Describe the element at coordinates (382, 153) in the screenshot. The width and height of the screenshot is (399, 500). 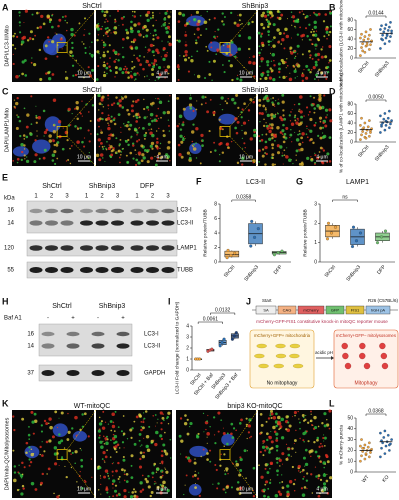
I see `x-tick-label: ShBnip3` at that location.